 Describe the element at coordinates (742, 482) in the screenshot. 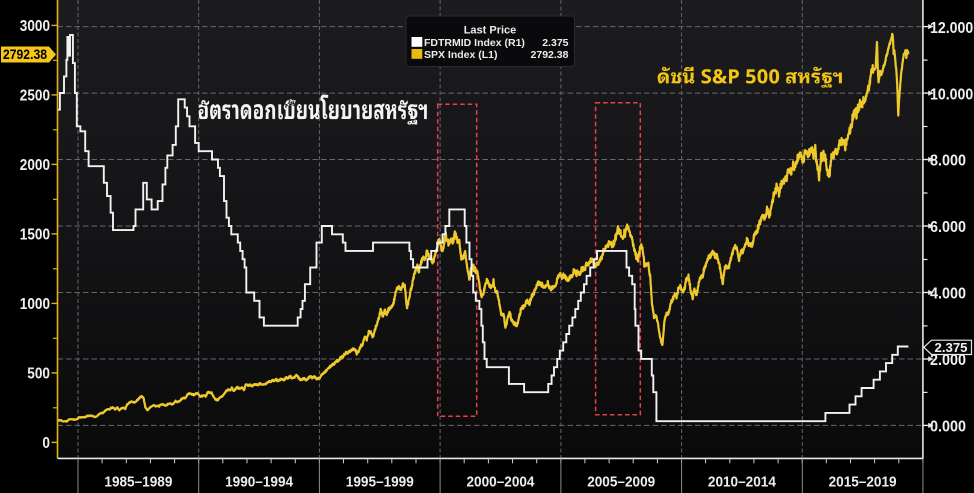

I see `svg-text: 2010–2014` at that location.